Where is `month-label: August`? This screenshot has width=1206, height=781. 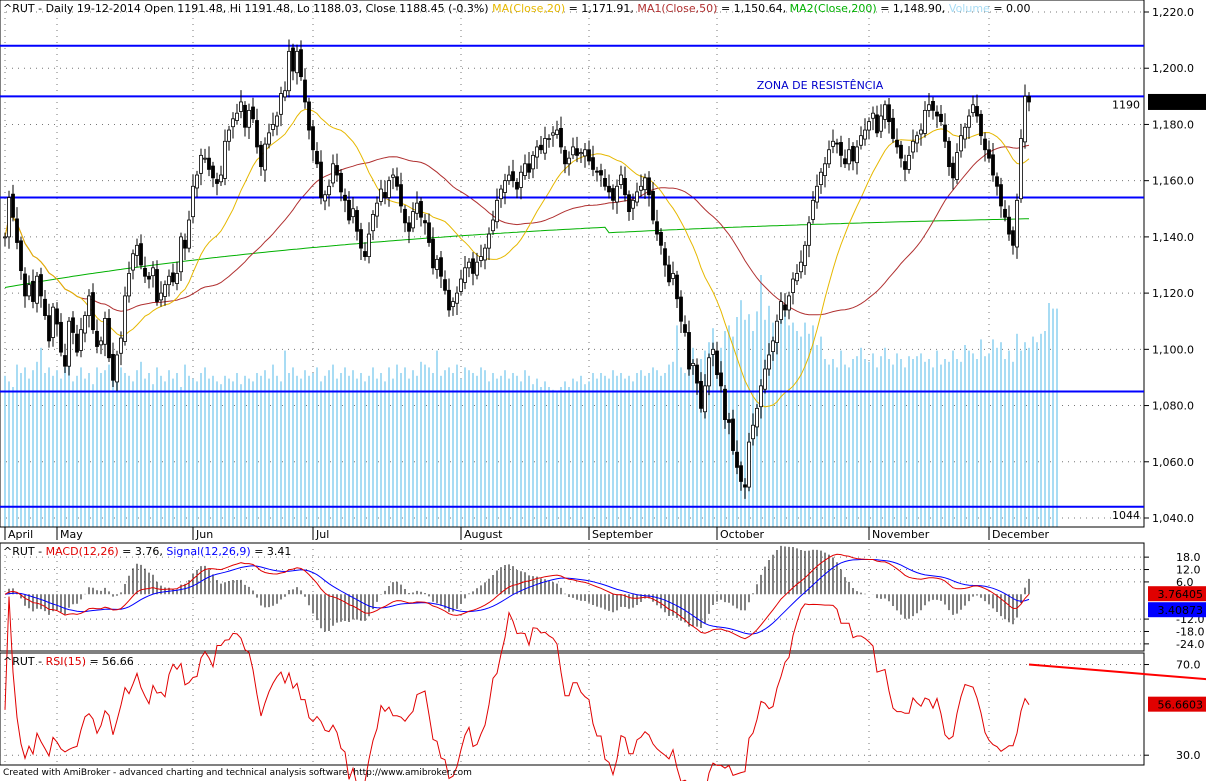
month-label: August is located at coordinates (483, 534).